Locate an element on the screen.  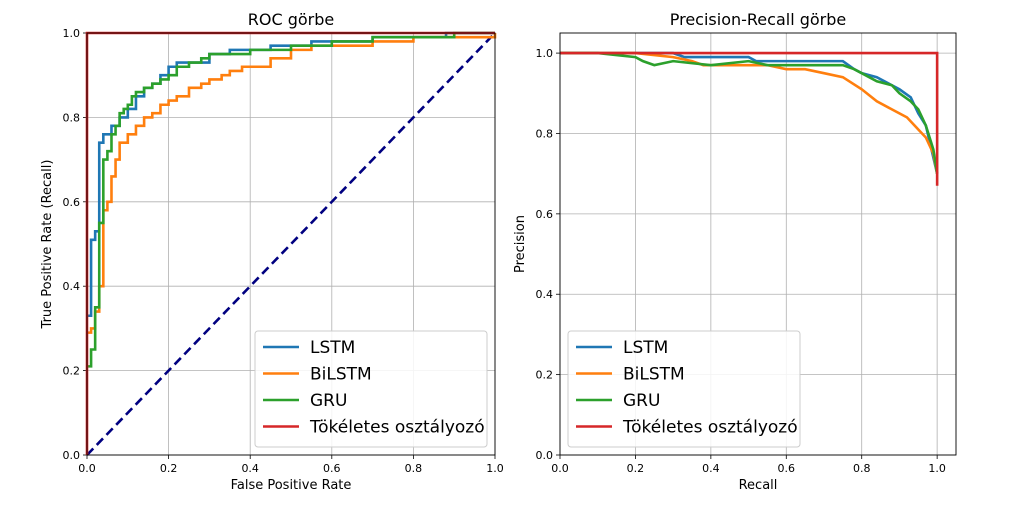
roc-chart-title: ROC görbe is located at coordinates (291, 19).